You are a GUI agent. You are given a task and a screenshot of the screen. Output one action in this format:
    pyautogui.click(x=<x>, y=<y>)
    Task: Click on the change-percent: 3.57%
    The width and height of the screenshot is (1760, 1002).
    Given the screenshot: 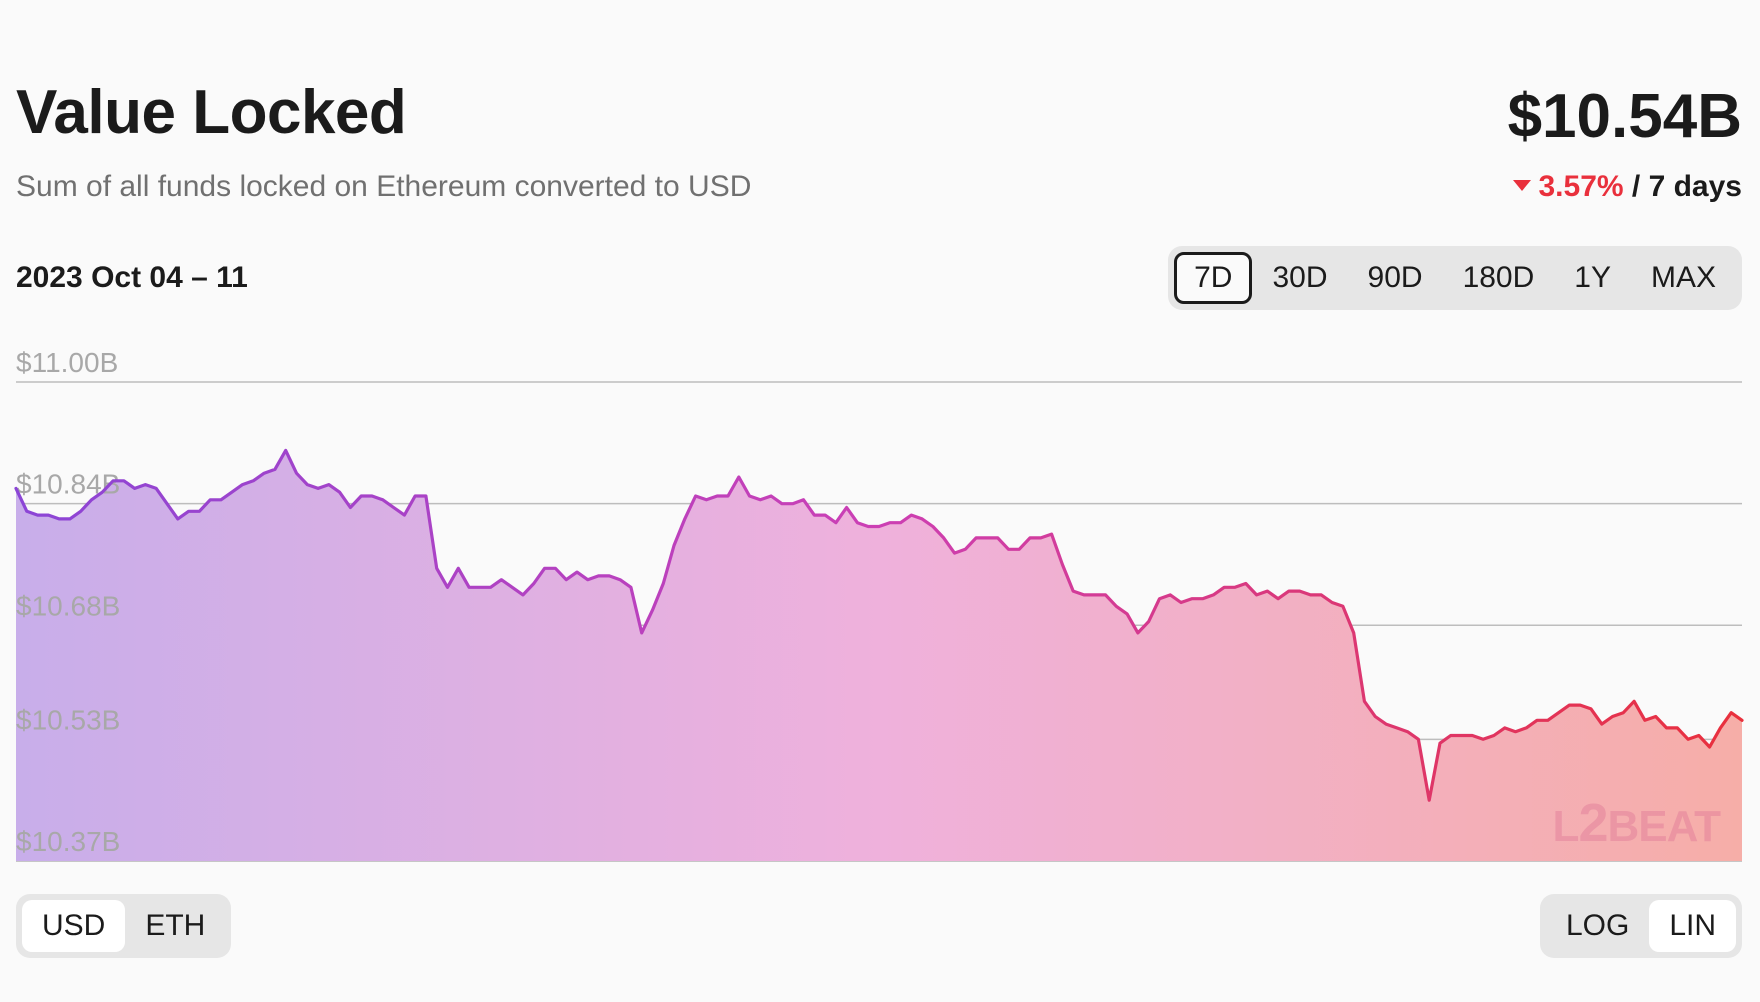 What is the action you would take?
    pyautogui.click(x=1581, y=186)
    